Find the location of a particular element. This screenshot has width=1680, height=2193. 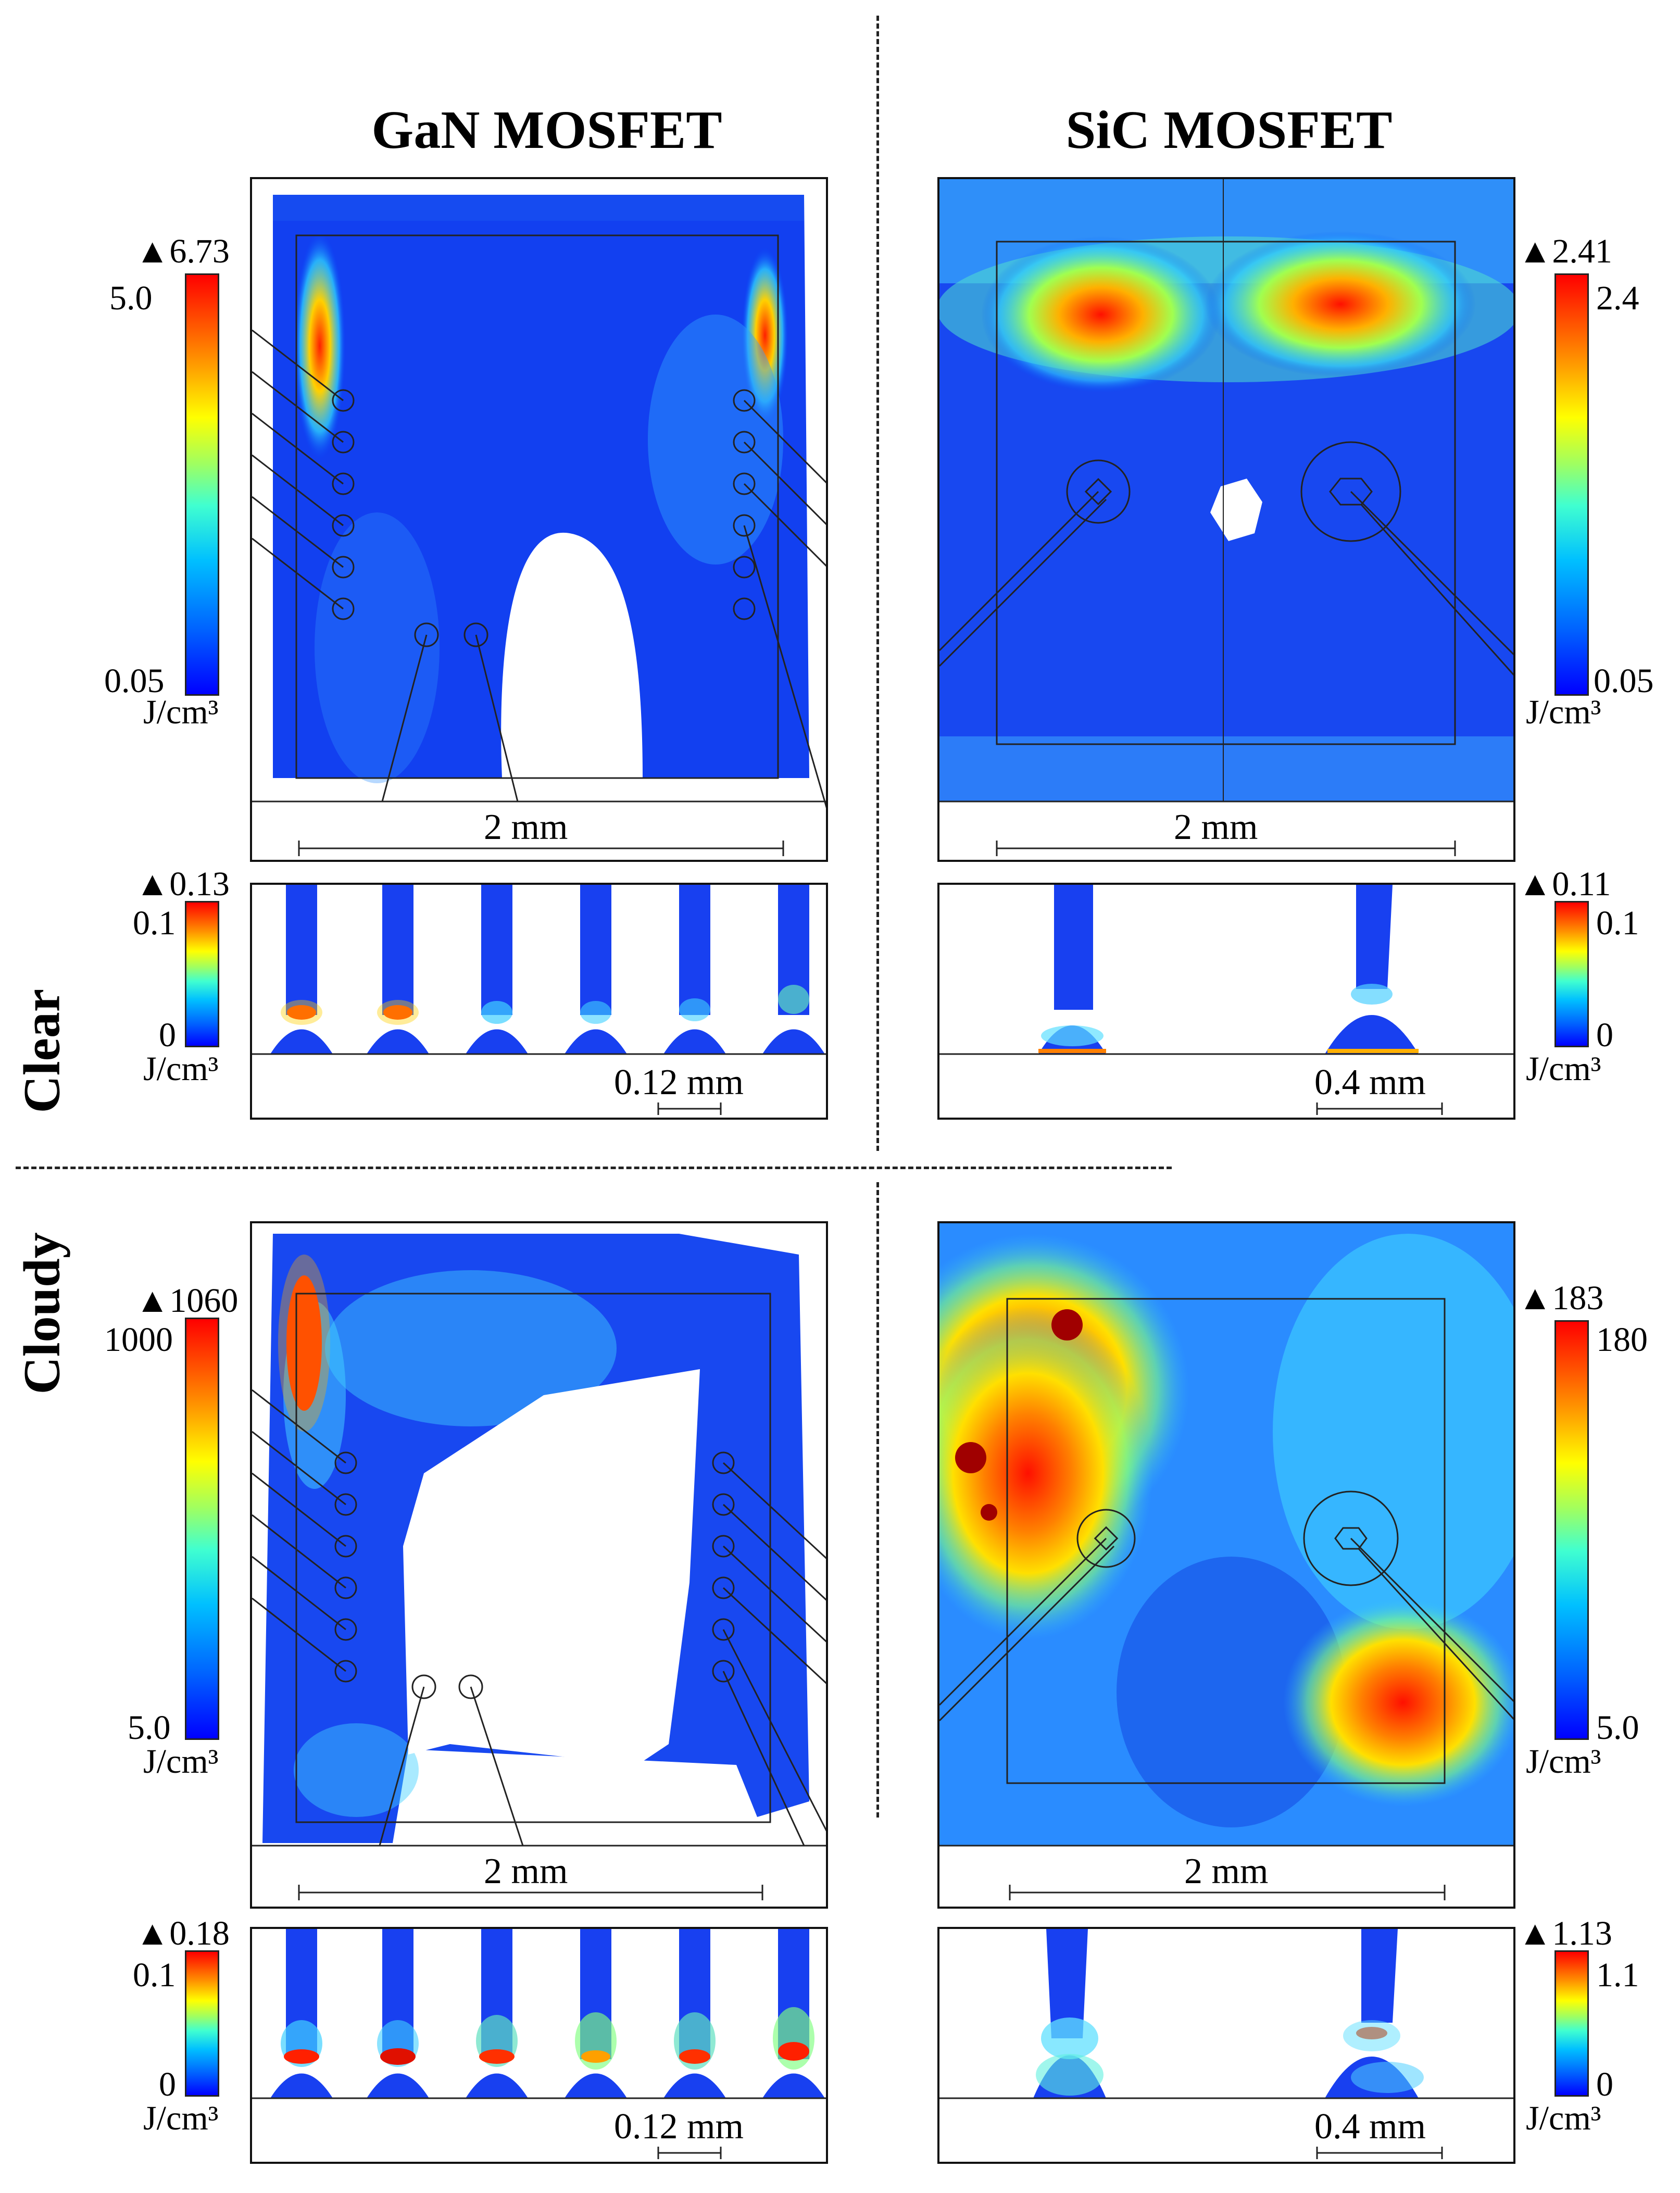

sic-clear-top-cb-bottom: 0.05 is located at coordinates (1624, 681).